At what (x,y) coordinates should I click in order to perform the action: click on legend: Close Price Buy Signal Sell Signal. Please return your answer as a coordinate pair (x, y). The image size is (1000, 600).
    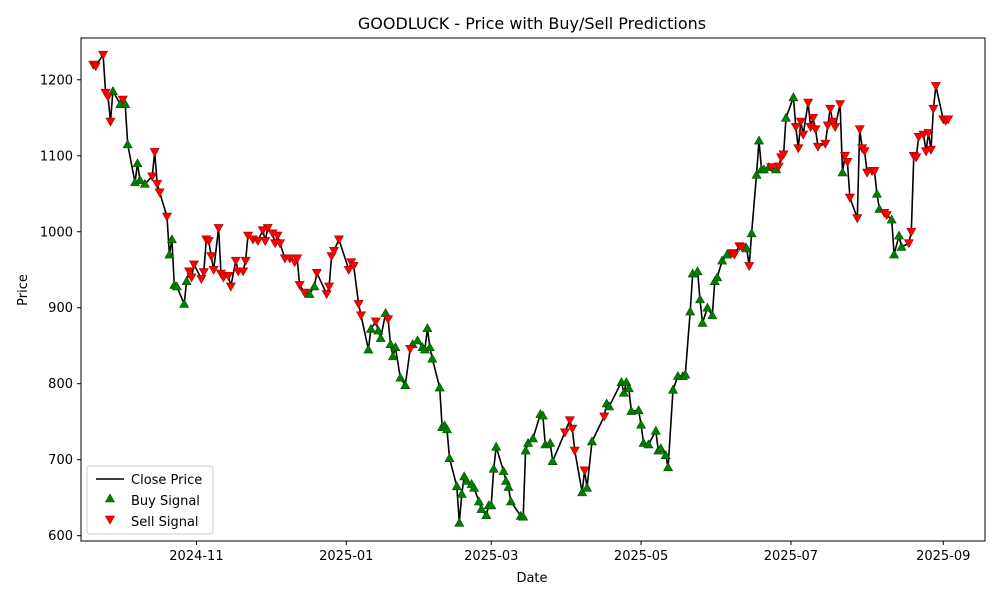
    Looking at the image, I should click on (150, 500).